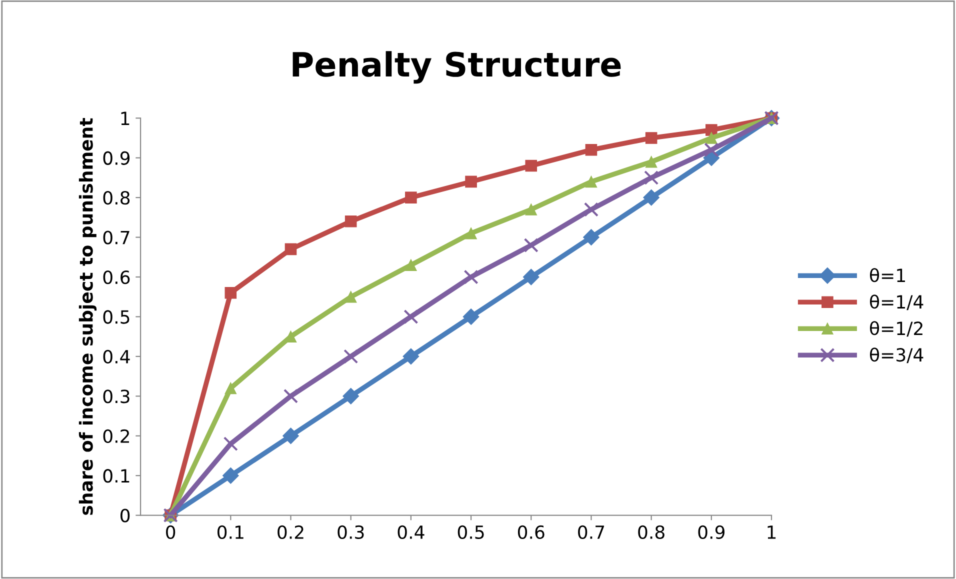 This screenshot has width=956, height=579. I want to click on y-tick-label: 0.4, so click(116, 357).